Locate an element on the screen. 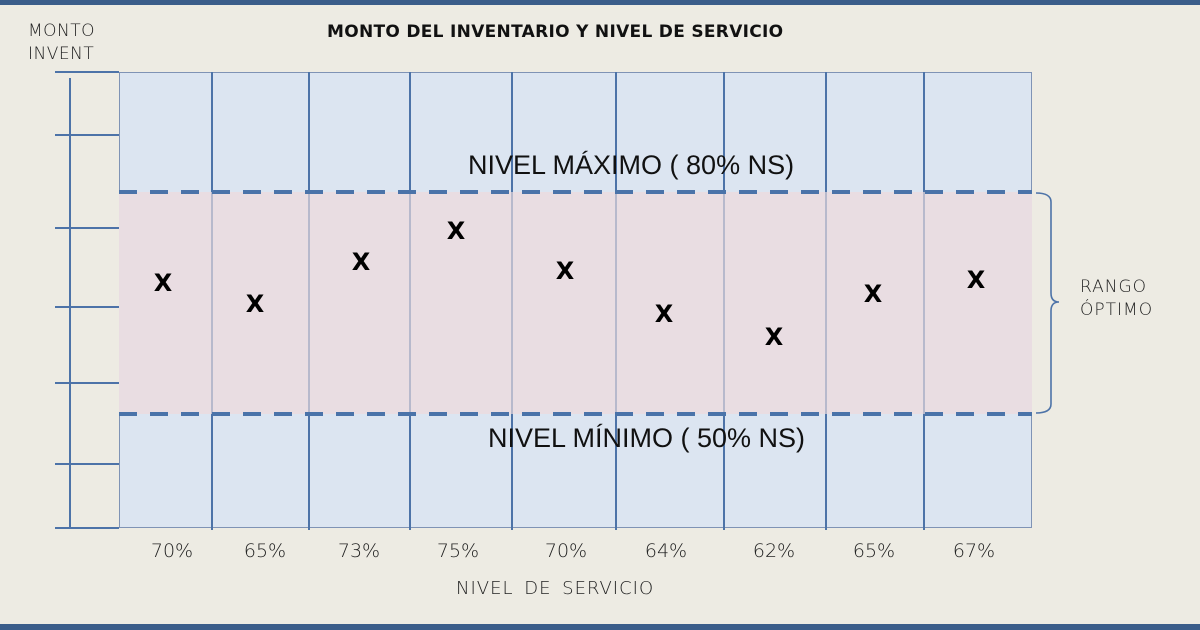 The height and width of the screenshot is (630, 1200). x-tick-label: 67% is located at coordinates (974, 551).